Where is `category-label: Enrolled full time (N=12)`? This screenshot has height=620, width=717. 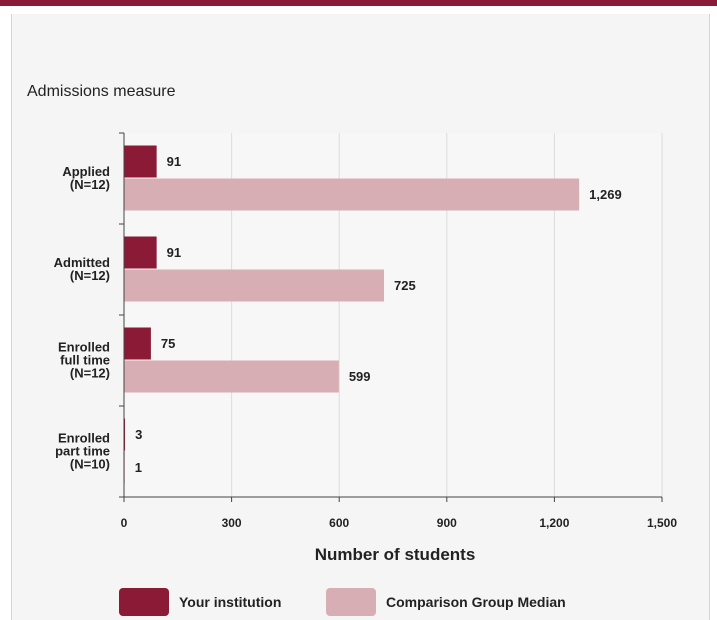 category-label: Enrolled full time (N=12) is located at coordinates (84, 360).